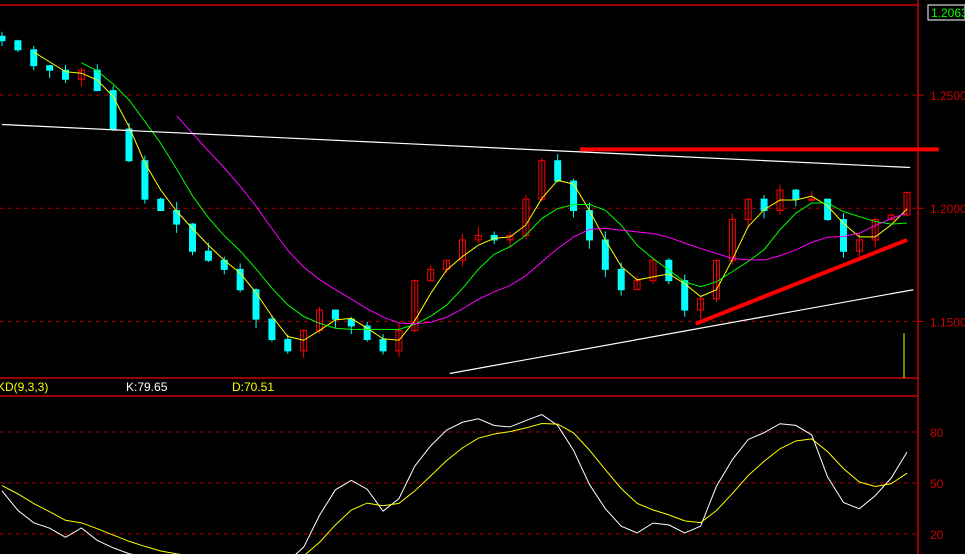 This screenshot has width=965, height=554. What do you see at coordinates (947, 209) in the screenshot?
I see `price-tick-label: 1.2000` at bounding box center [947, 209].